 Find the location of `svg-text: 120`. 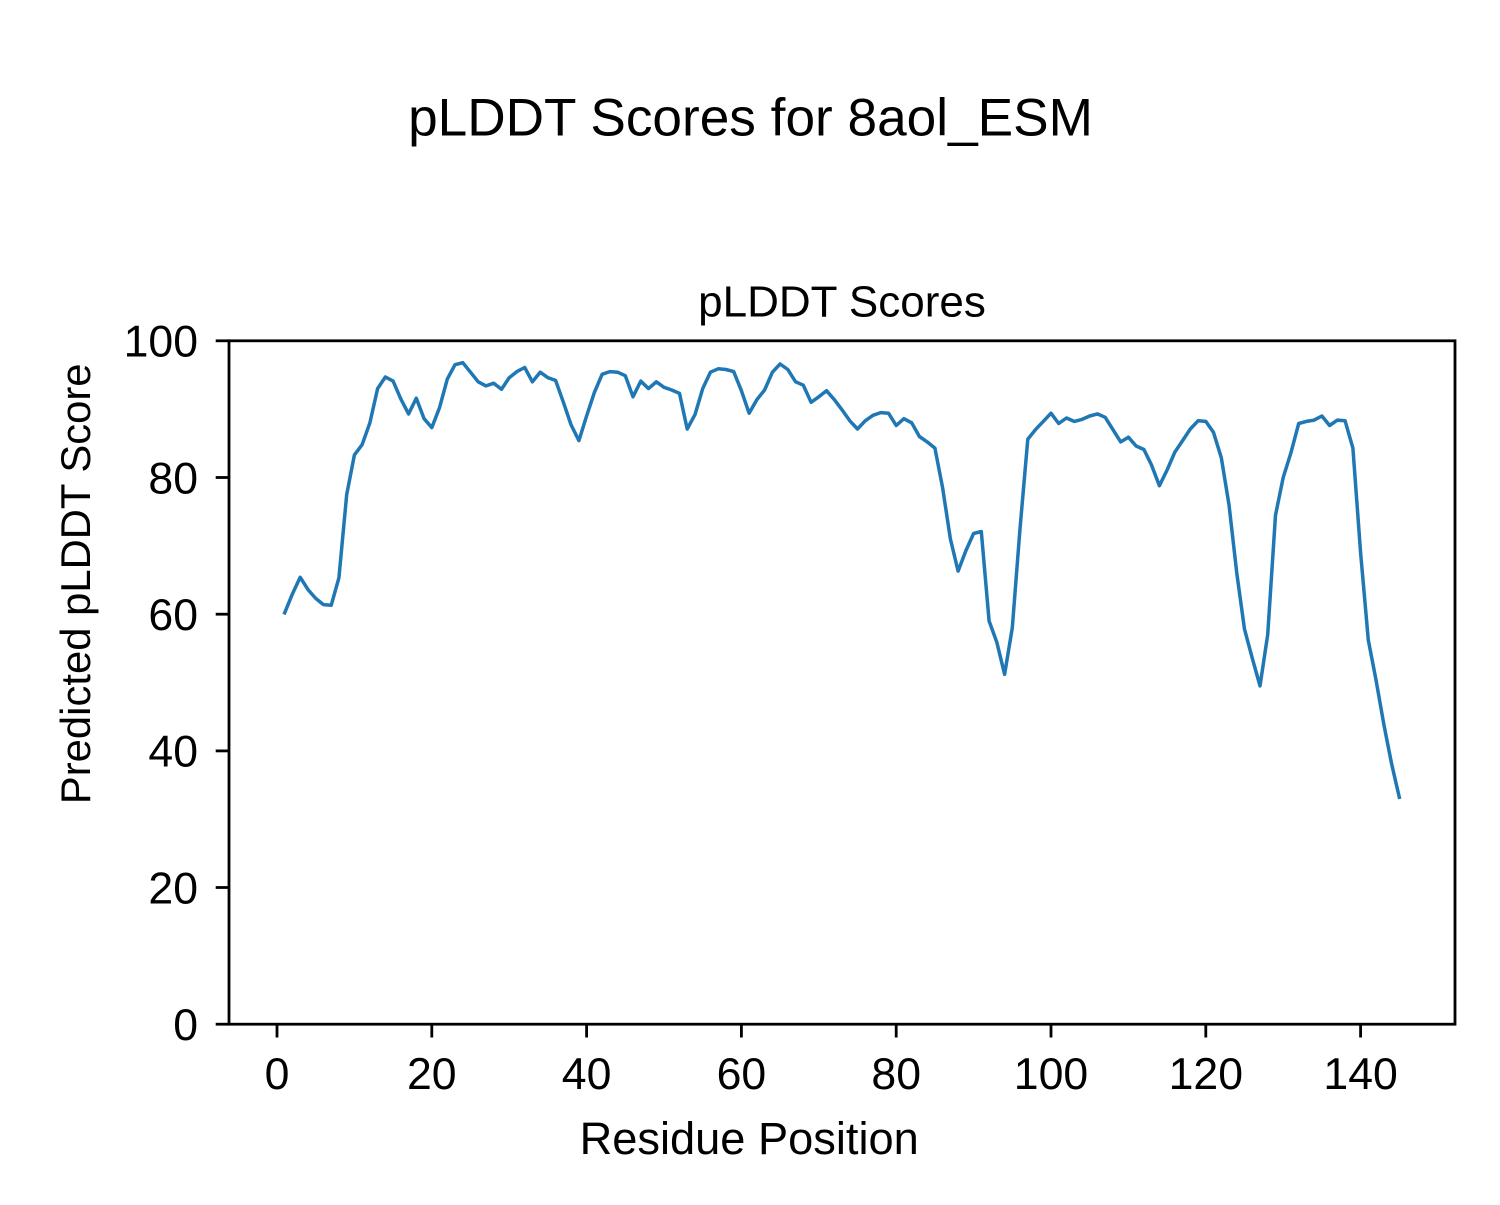

svg-text: 120 is located at coordinates (1206, 1074).